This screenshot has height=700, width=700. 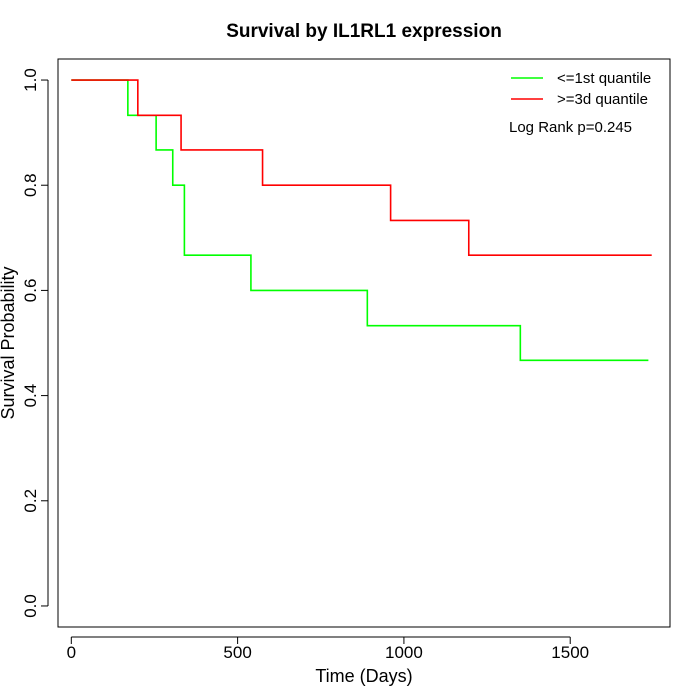 I want to click on x-tick-label: 1500, so click(x=570, y=652).